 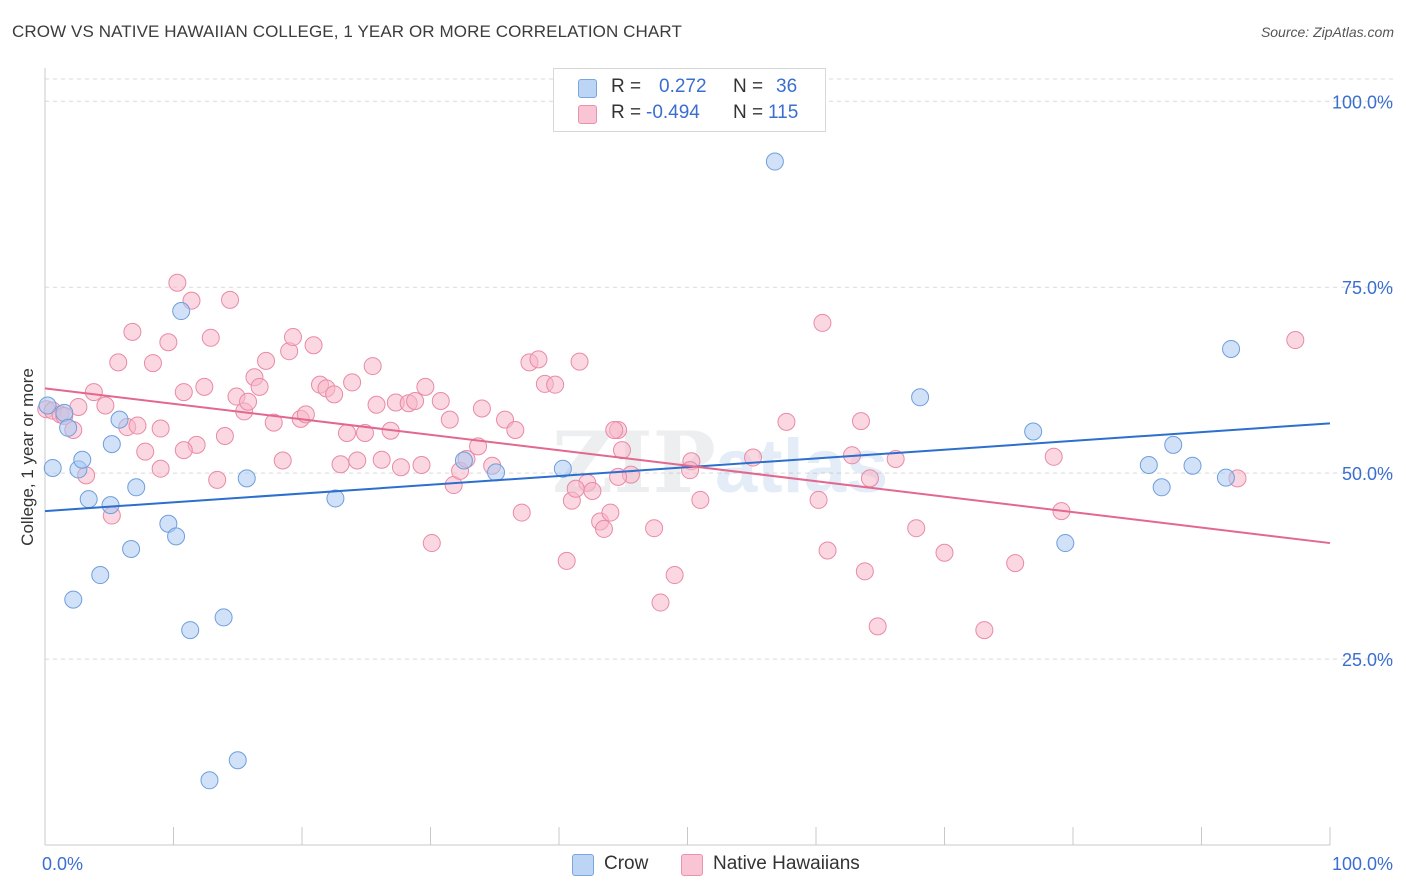 I want to click on hawaiian-swatch, so click(x=587, y=114).